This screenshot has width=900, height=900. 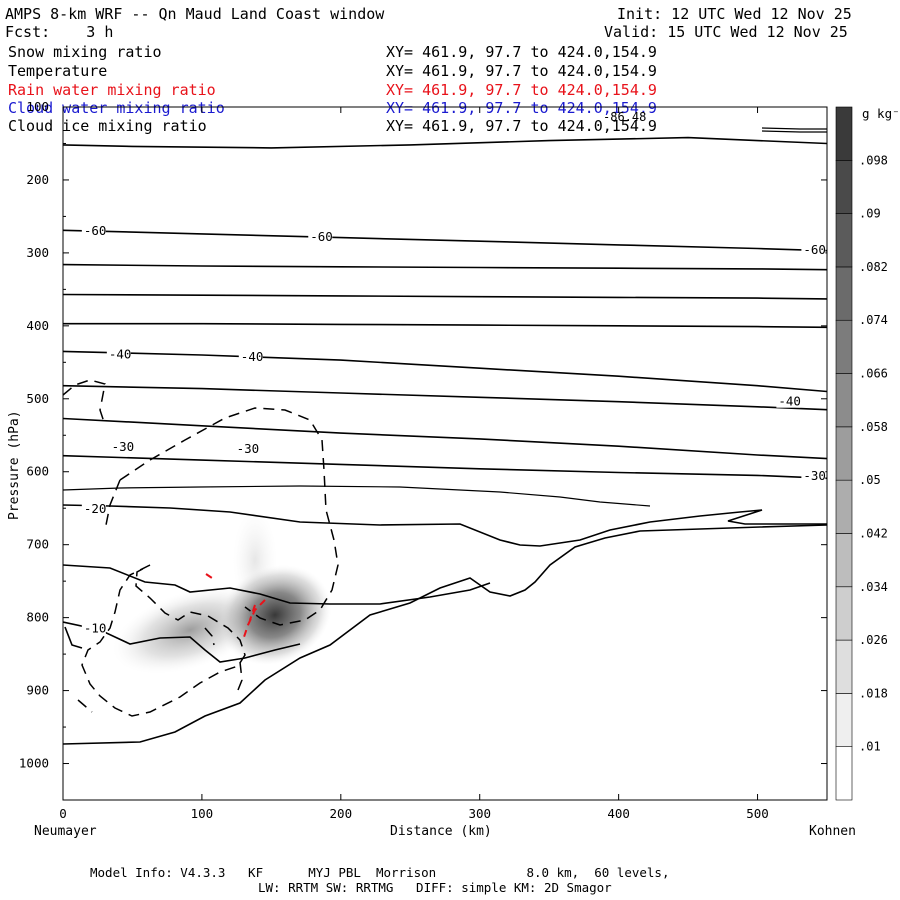 What do you see at coordinates (757, 813) in the screenshot?
I see `x-tick-label: 500` at bounding box center [757, 813].